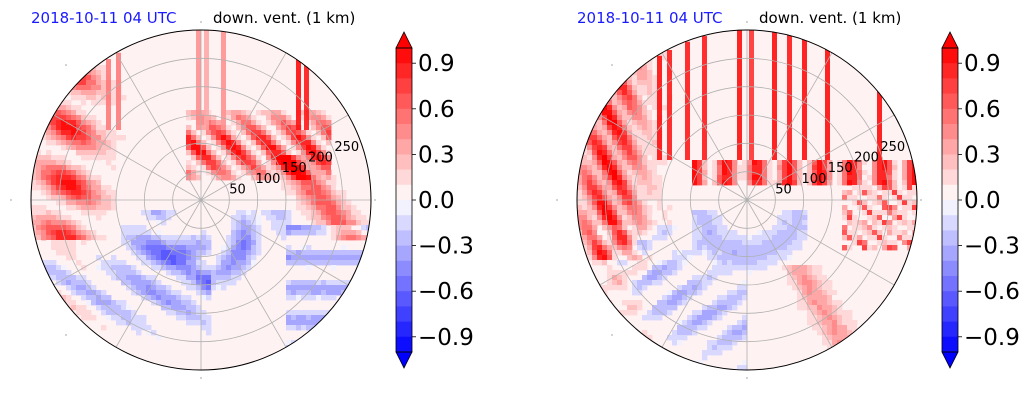 The image size is (1036, 405). Describe the element at coordinates (284, 18) in the screenshot. I see `chart-title-variable: down. vent. (1 km)` at that location.